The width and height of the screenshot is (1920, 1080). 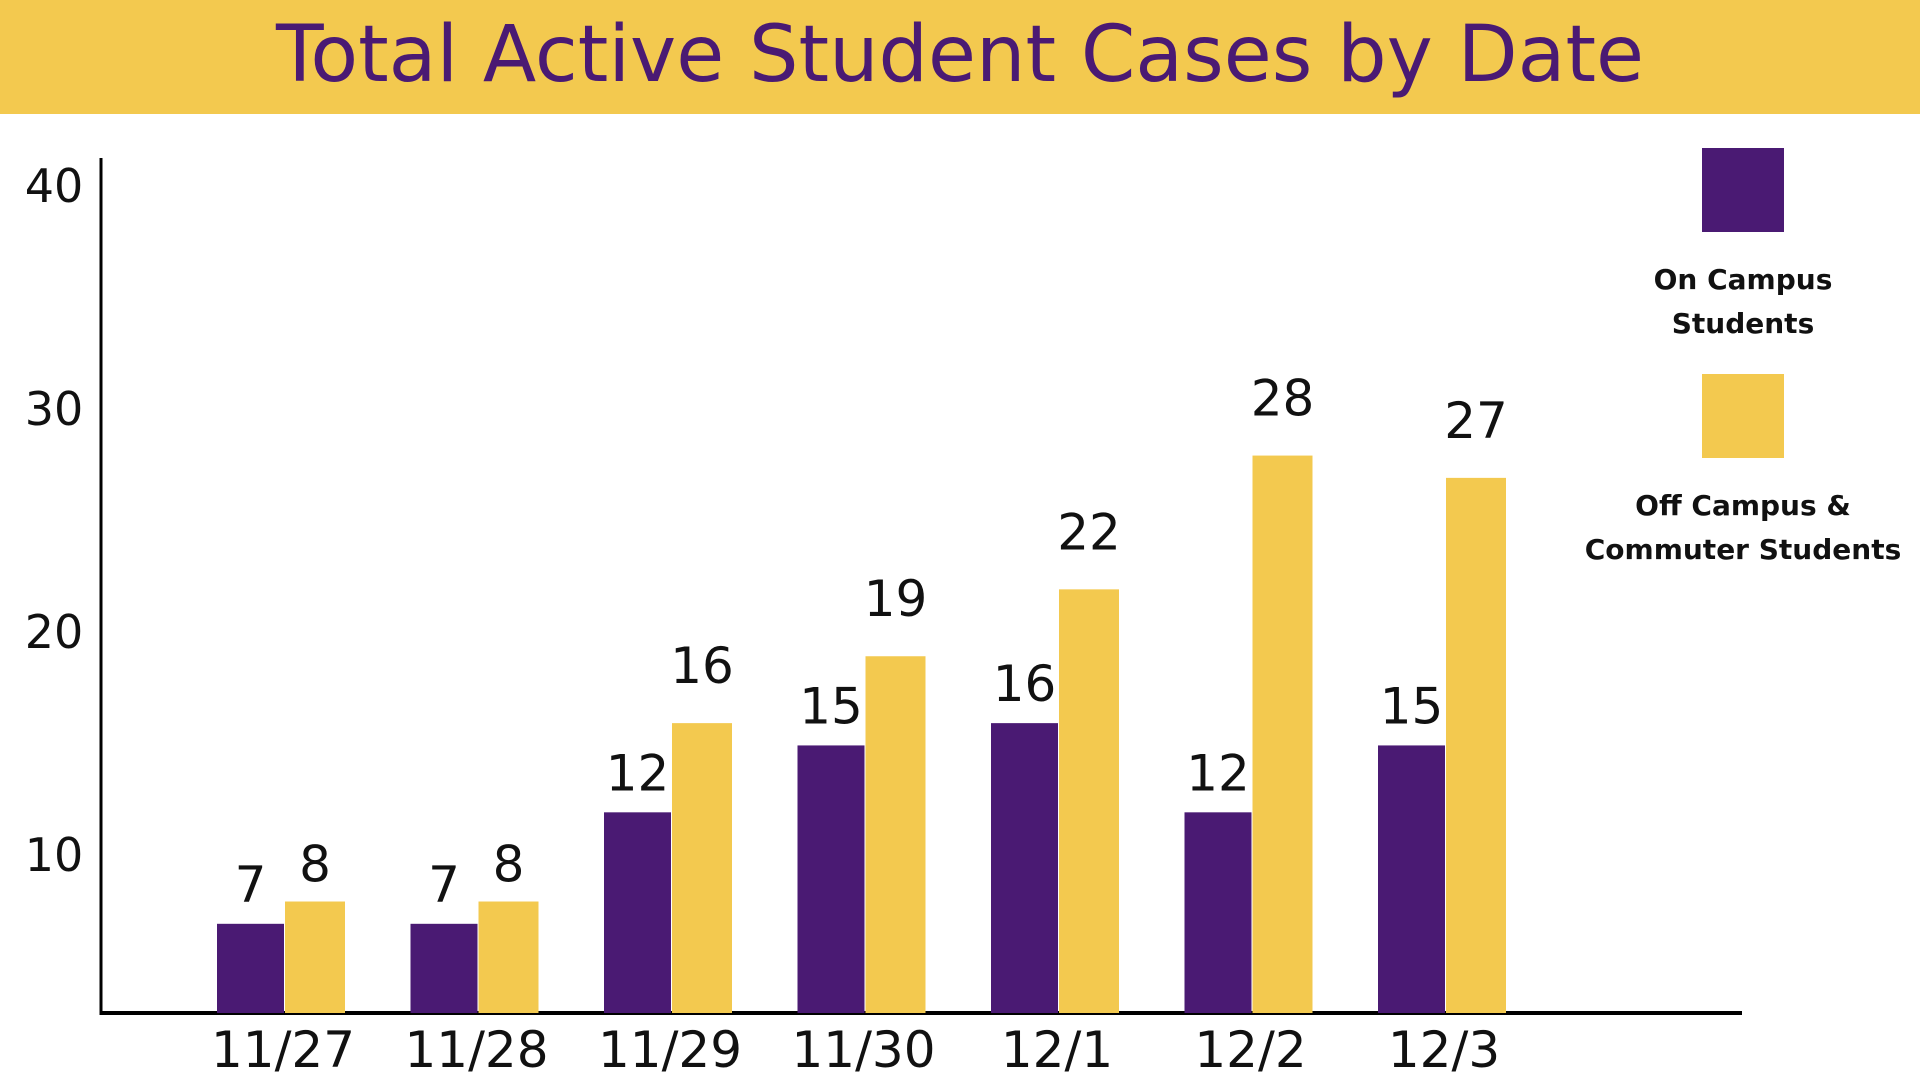 I want to click on legend-label-on-campus: On Campus Students, so click(x=1743, y=302).